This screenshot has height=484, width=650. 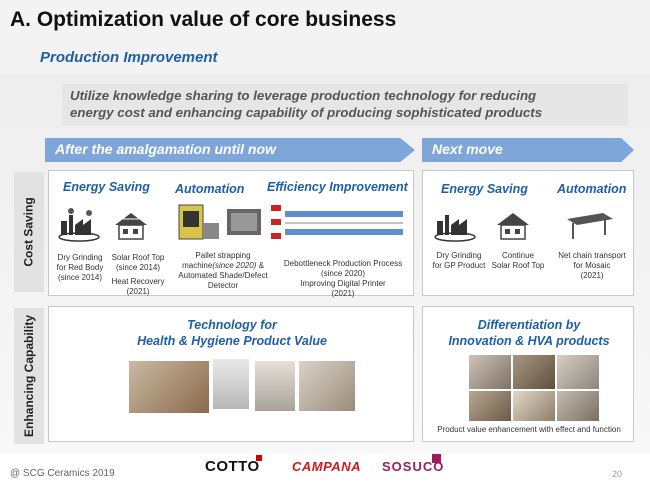 I want to click on factory-icon, so click(x=79, y=225).